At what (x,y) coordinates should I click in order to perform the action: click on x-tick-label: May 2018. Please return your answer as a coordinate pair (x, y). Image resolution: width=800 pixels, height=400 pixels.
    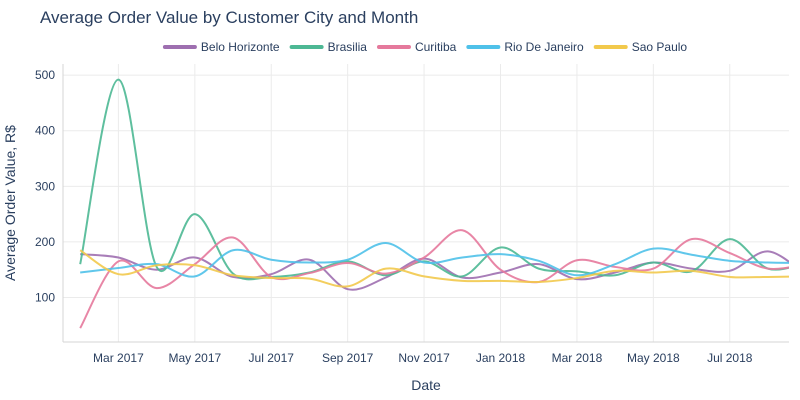
    Looking at the image, I should click on (653, 358).